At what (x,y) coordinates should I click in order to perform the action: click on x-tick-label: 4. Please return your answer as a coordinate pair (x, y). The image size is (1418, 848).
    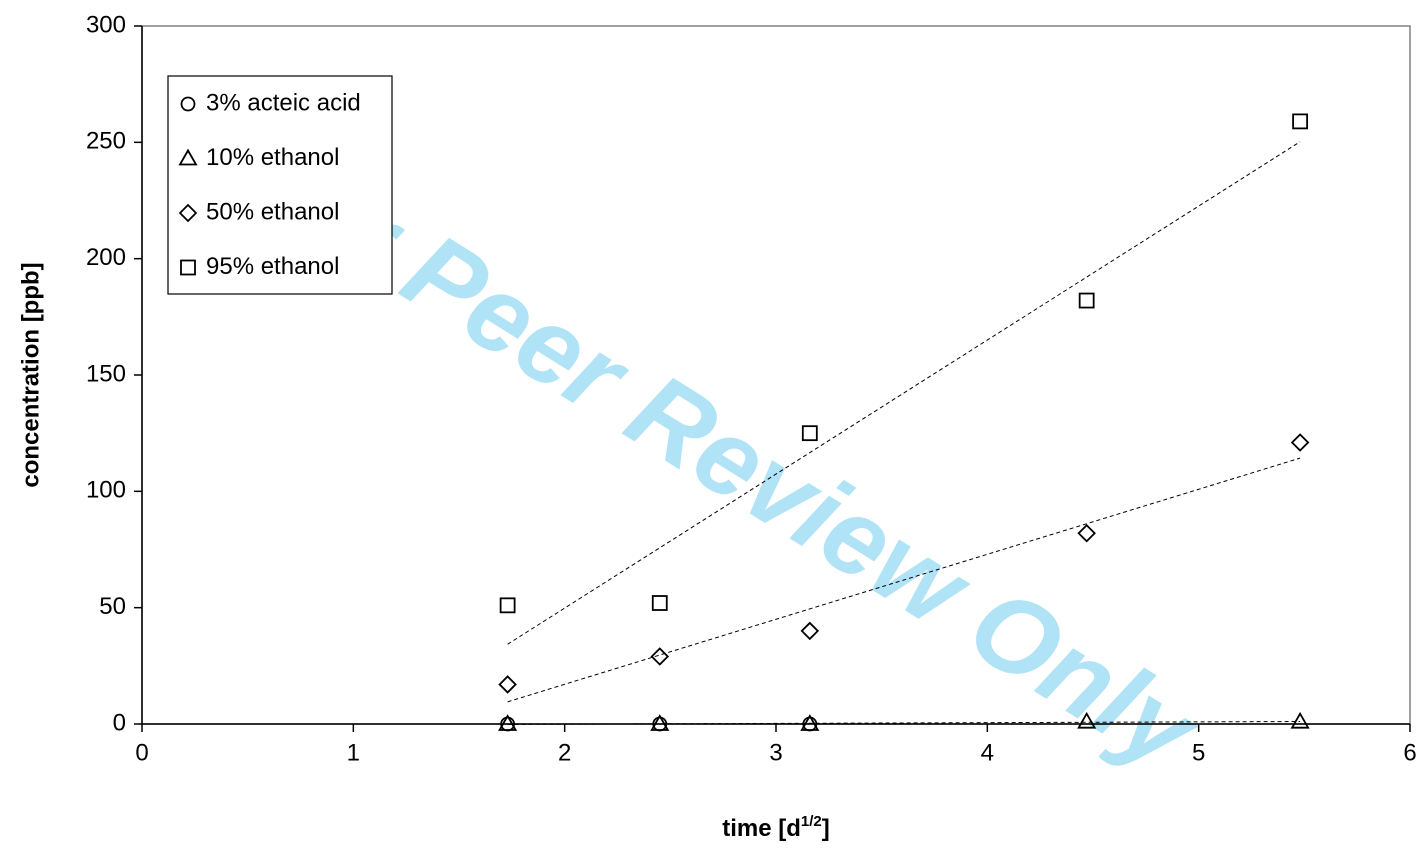
    Looking at the image, I should click on (987, 752).